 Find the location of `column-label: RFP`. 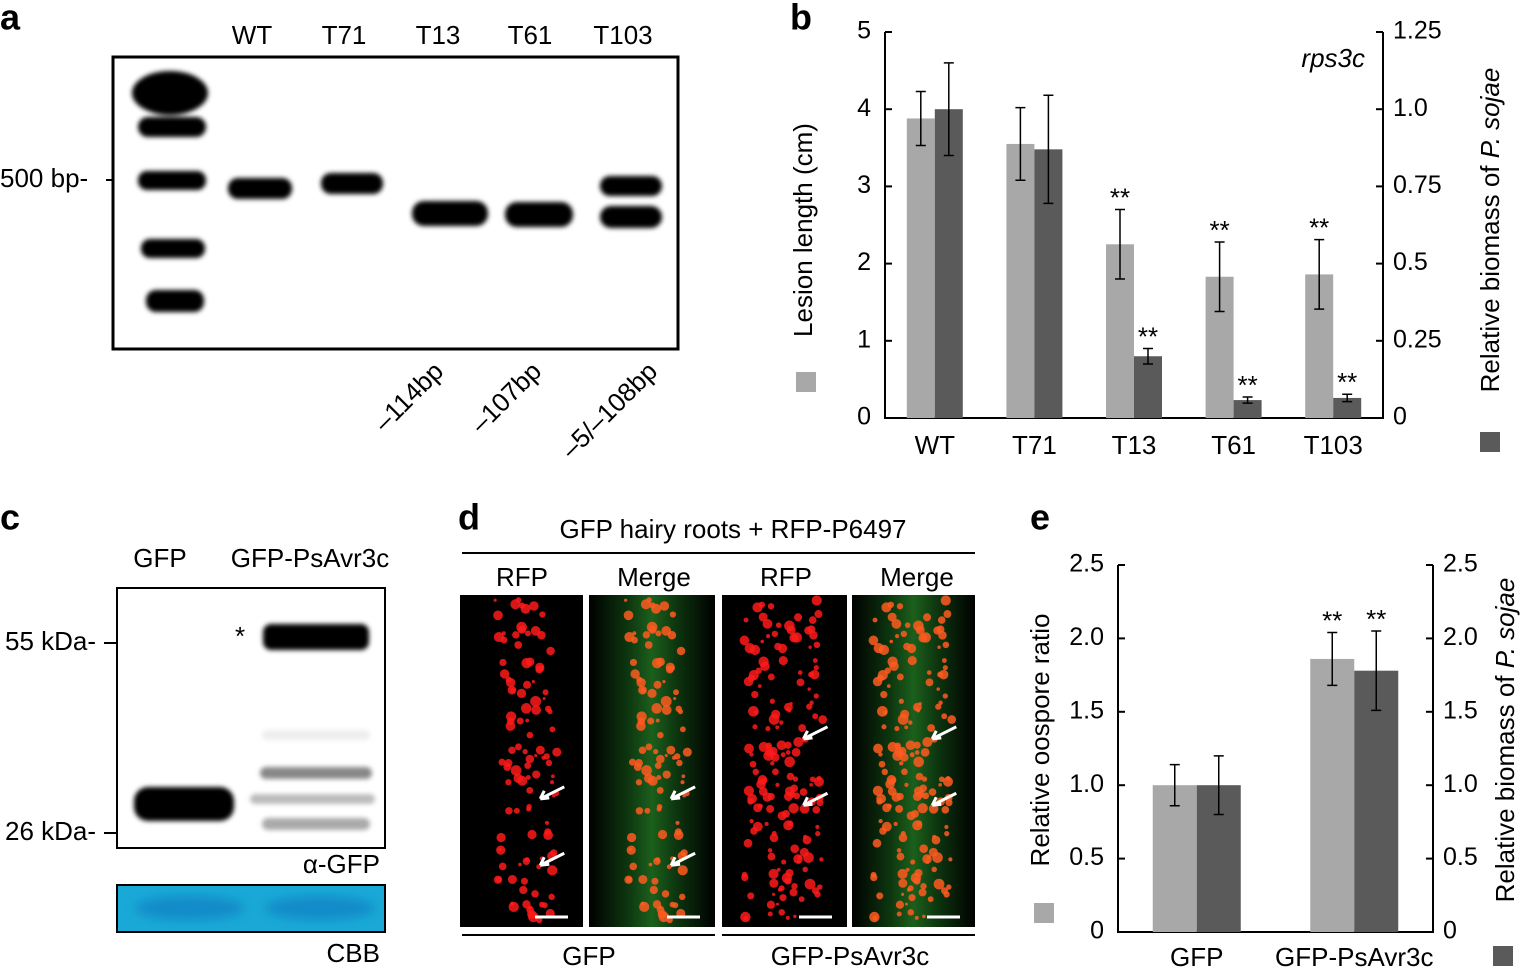

column-label: RFP is located at coordinates (786, 577).